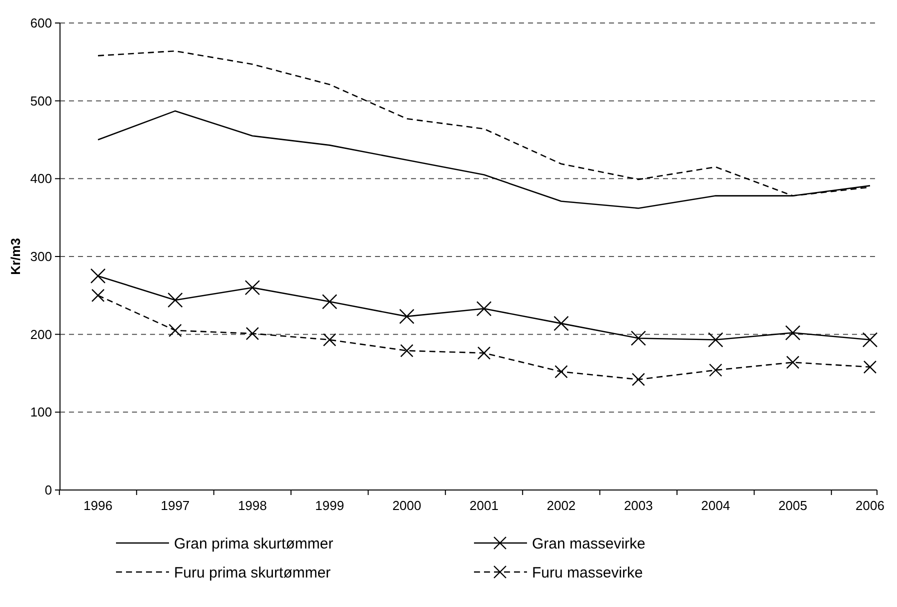 This screenshot has width=897, height=607. I want to click on legend-label: Gran massevirke, so click(589, 543).